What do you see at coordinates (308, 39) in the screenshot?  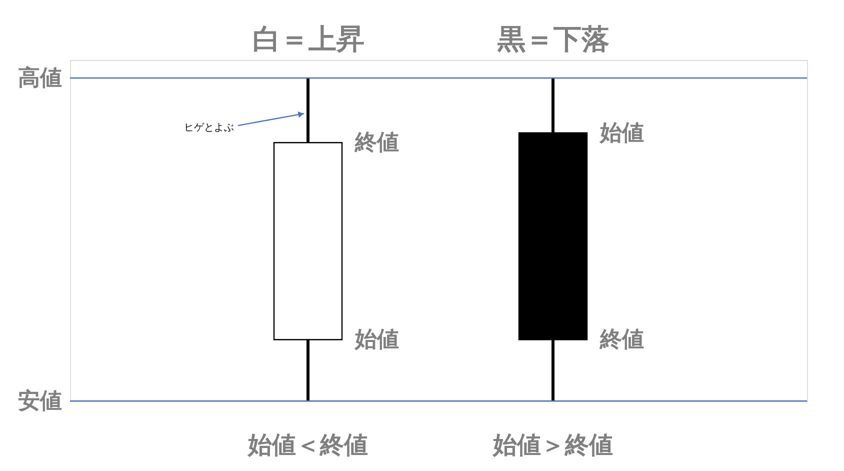 I see `x-tick-label: 白＝上昇` at bounding box center [308, 39].